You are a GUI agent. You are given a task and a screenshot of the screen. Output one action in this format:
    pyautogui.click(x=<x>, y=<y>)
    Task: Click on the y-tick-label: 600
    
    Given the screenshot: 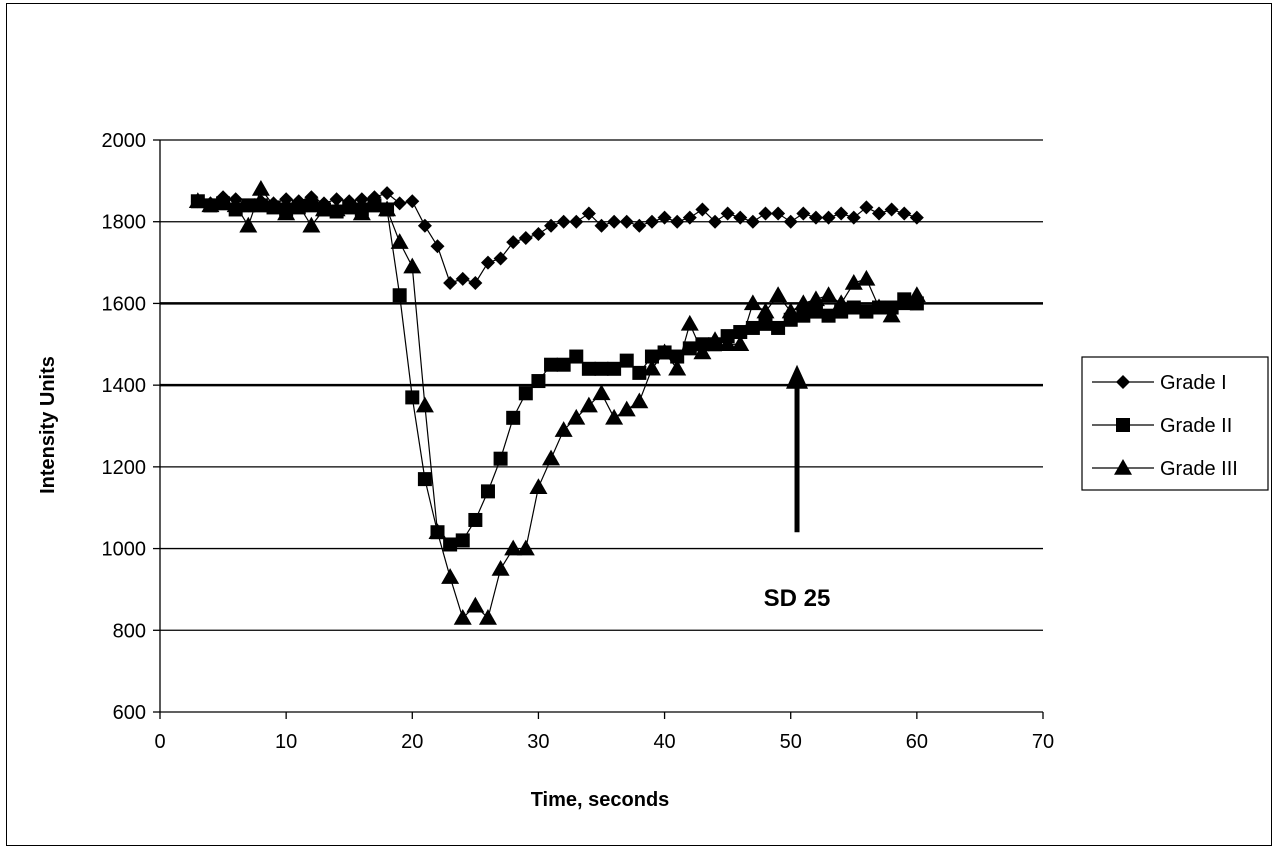 What is the action you would take?
    pyautogui.click(x=129, y=713)
    